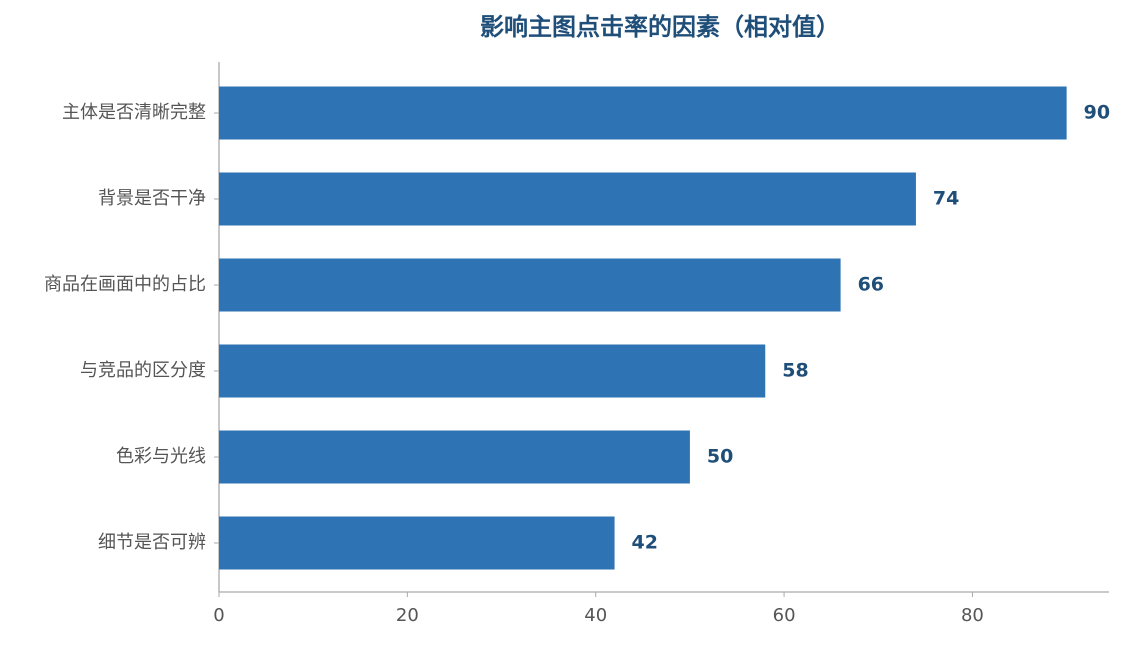  What do you see at coordinates (795, 371) in the screenshot?
I see `value-label: 58` at bounding box center [795, 371].